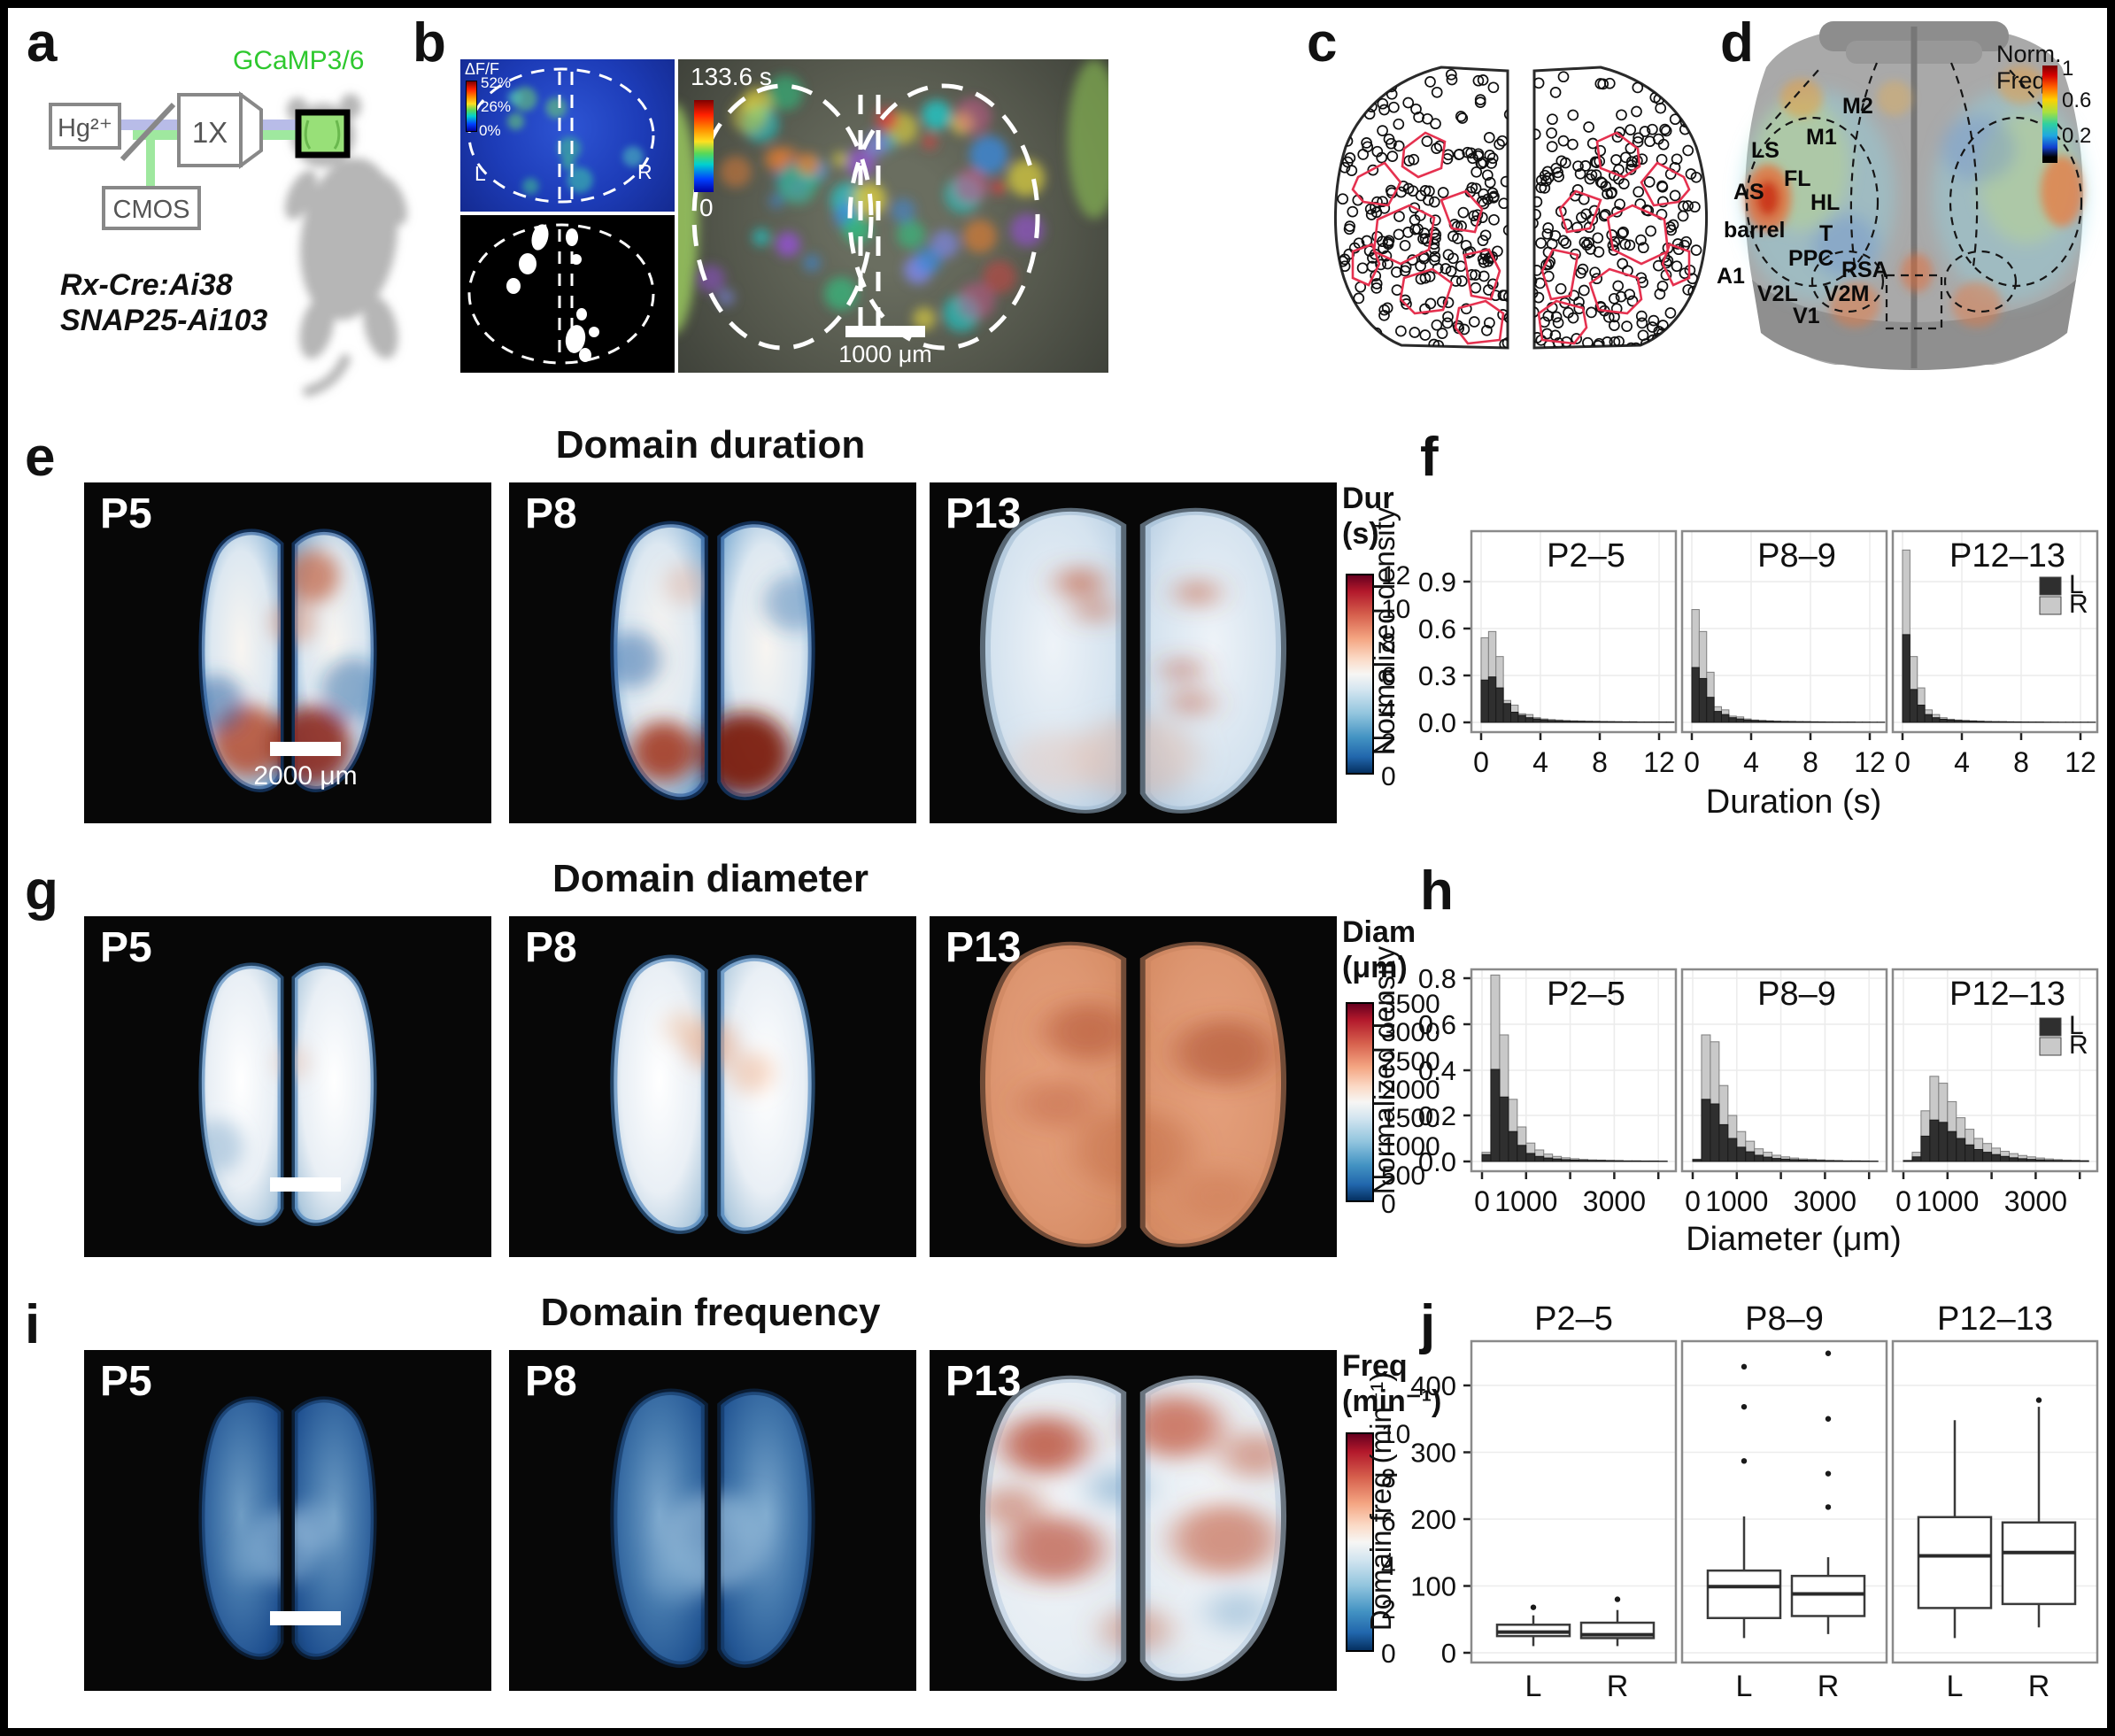 The width and height of the screenshot is (2115, 1736). What do you see at coordinates (150, 165) in the screenshot?
I see `emission-beam-vertical` at bounding box center [150, 165].